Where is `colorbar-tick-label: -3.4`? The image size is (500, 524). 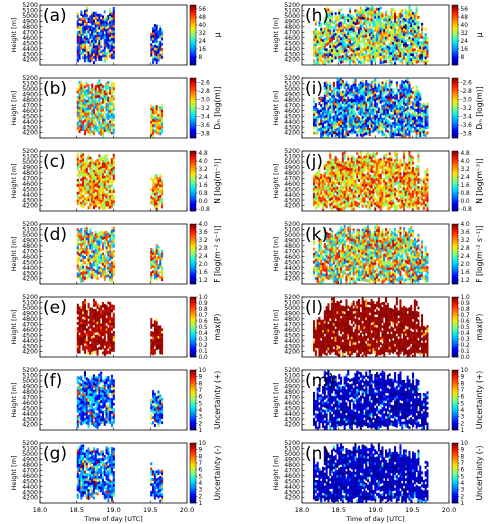
colorbar-tick-label: -3.4 is located at coordinates (467, 118).